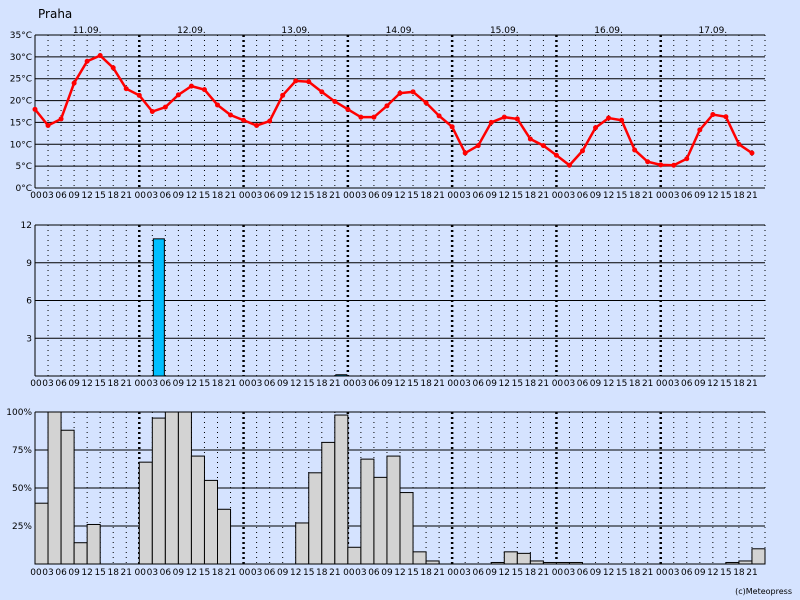 This screenshot has width=800, height=600. What do you see at coordinates (763, 591) in the screenshot?
I see `copyright-text: (c)Meteopress` at bounding box center [763, 591].